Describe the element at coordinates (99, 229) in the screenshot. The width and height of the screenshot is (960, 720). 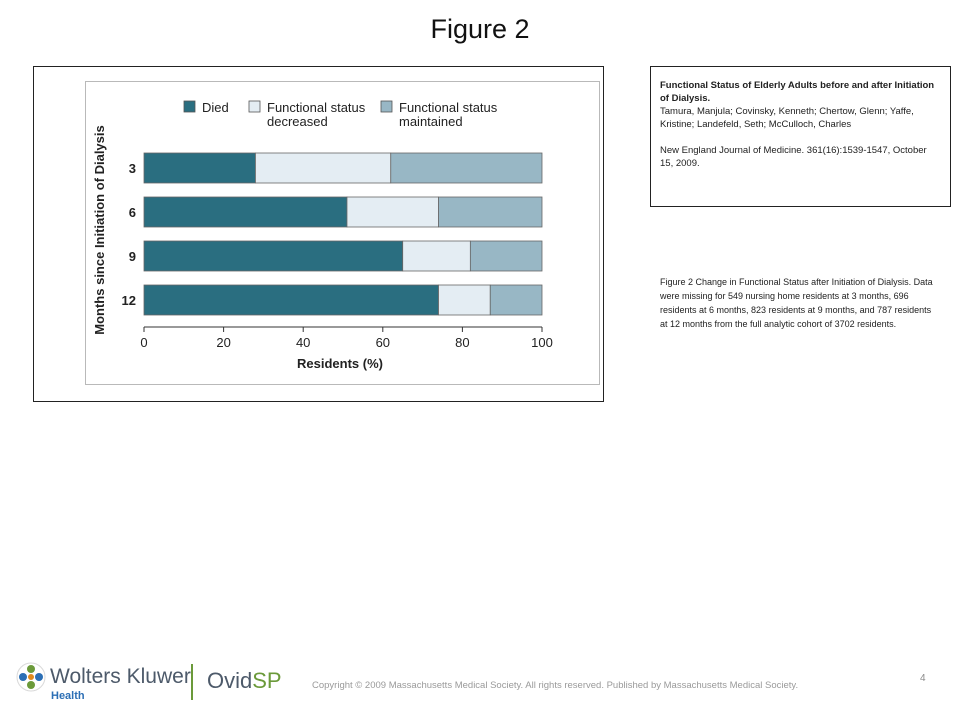
I see `y-axis-title: Months since Initiation of Dialysis` at that location.